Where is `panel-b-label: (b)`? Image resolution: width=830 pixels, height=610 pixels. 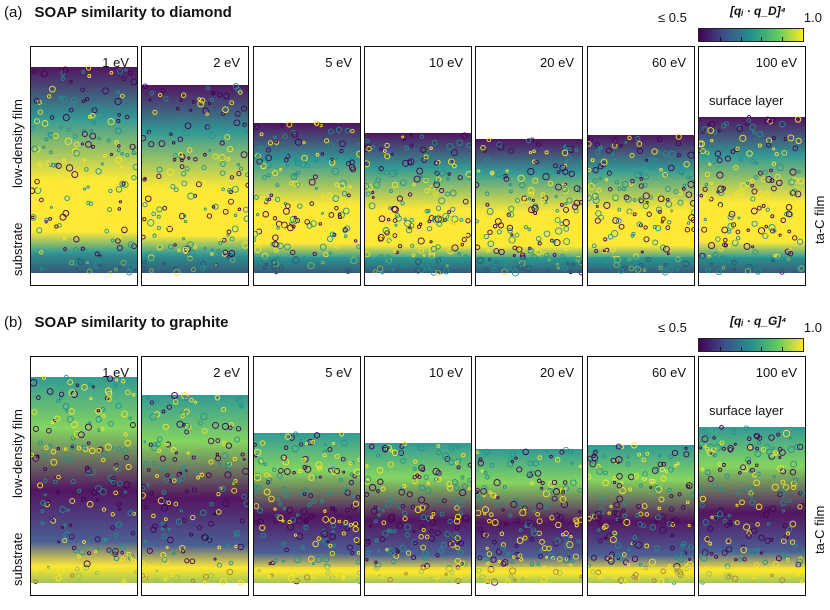 panel-b-label: (b) is located at coordinates (13, 322).